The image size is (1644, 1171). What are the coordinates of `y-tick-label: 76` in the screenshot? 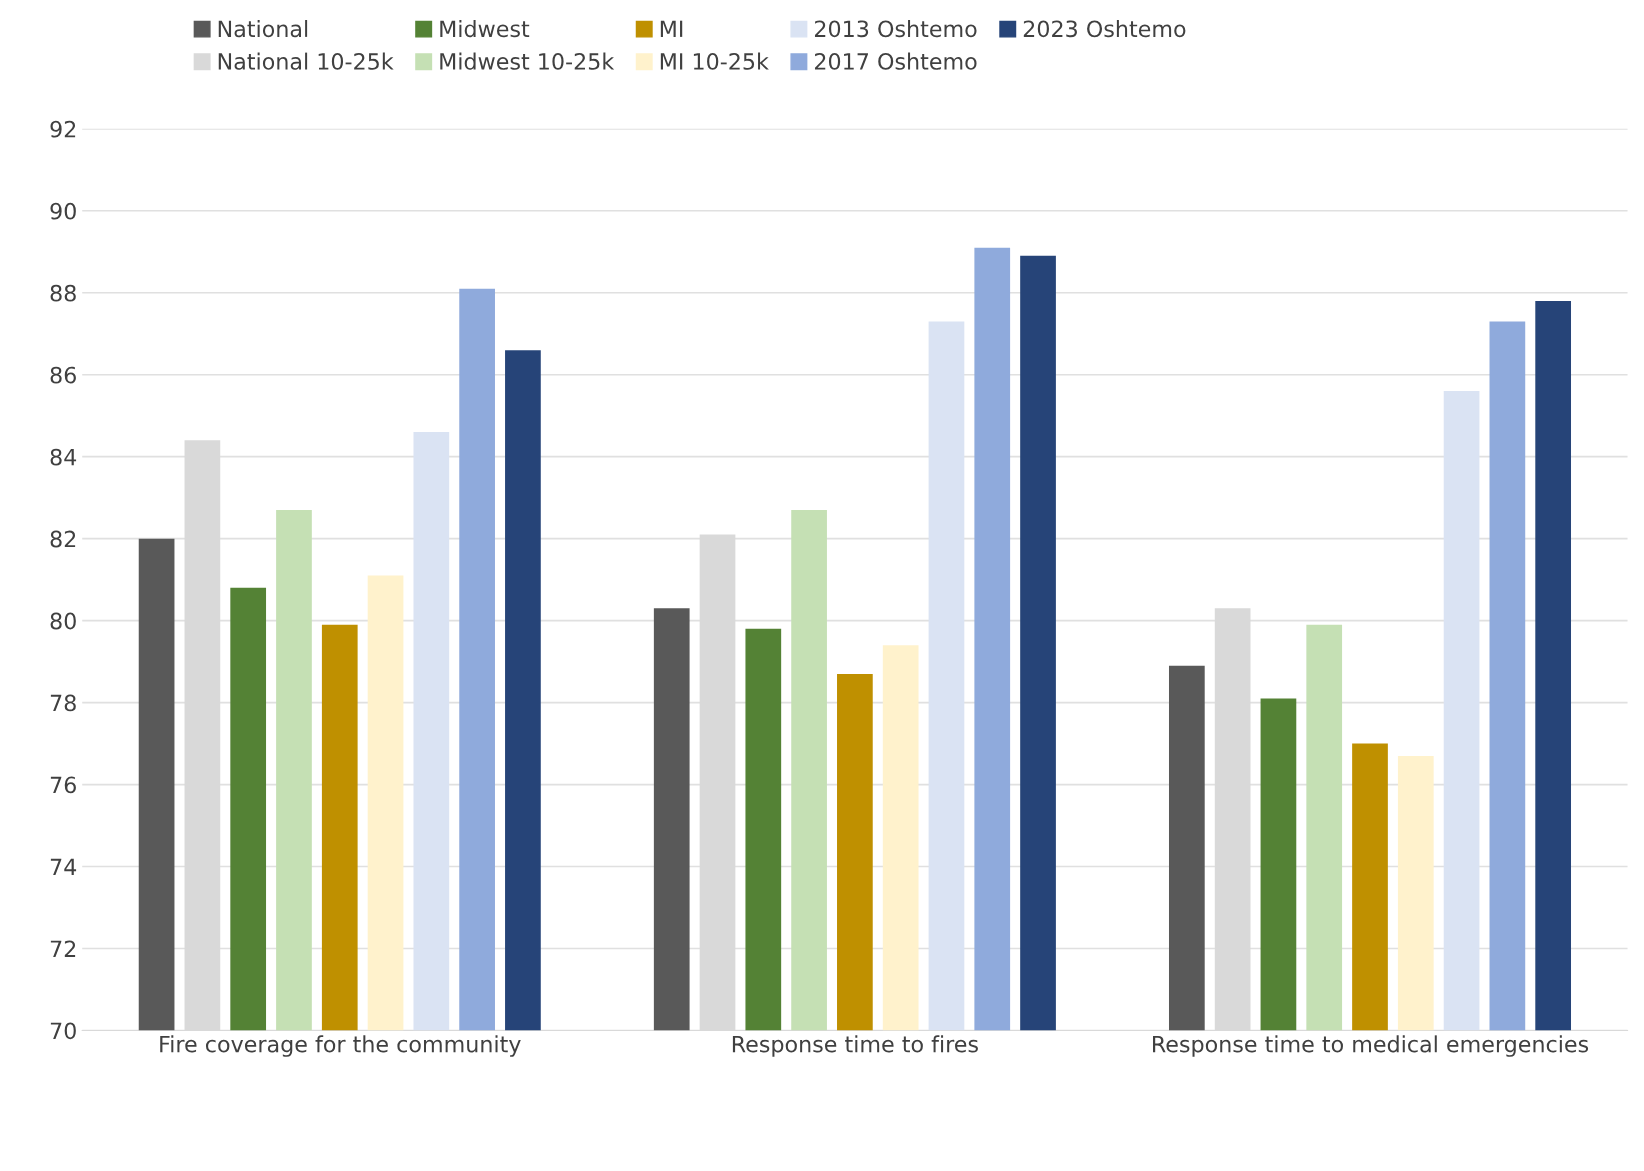 It's located at (63, 785).